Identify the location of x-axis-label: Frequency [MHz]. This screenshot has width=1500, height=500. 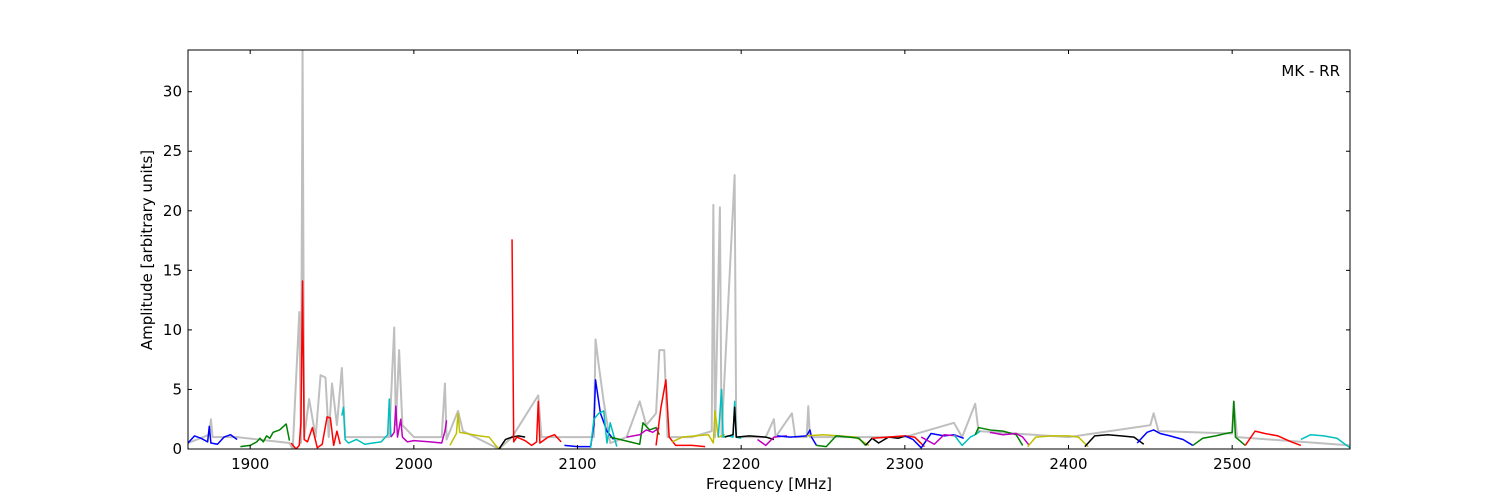
(769, 484).